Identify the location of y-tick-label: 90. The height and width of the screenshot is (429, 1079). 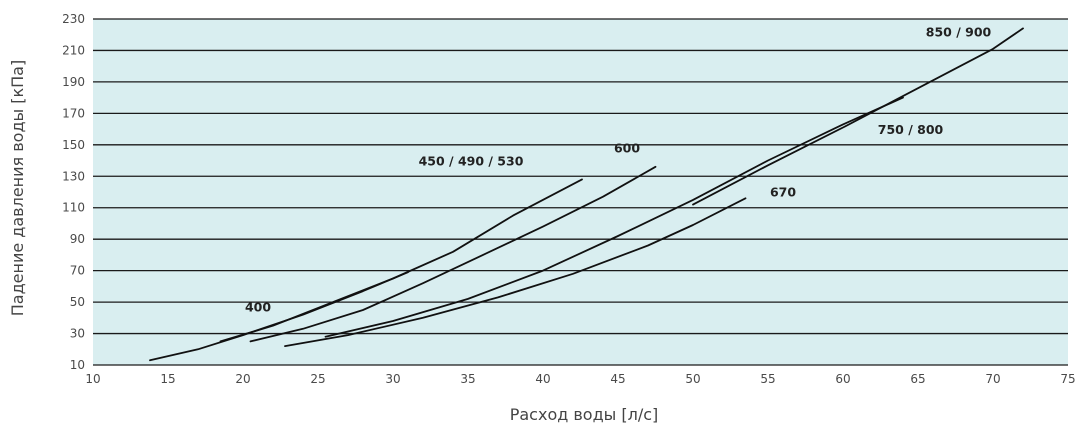
(77, 239).